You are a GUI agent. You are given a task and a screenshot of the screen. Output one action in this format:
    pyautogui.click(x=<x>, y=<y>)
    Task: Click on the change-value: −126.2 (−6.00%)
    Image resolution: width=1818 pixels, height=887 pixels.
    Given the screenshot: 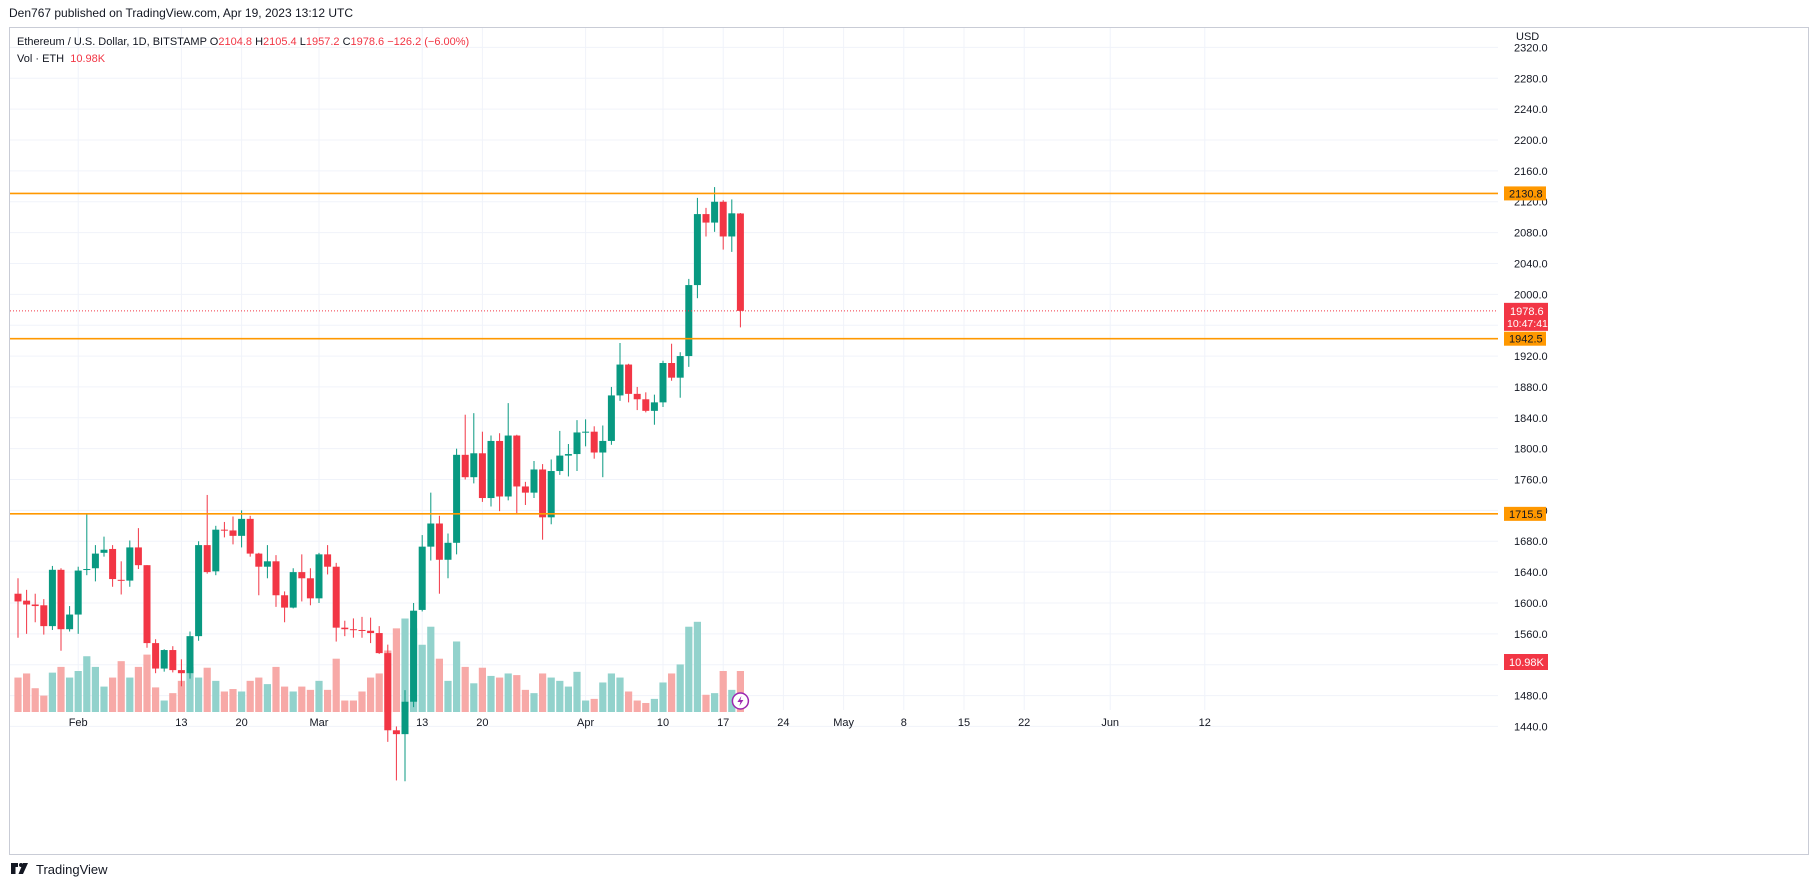 What is the action you would take?
    pyautogui.click(x=428, y=42)
    